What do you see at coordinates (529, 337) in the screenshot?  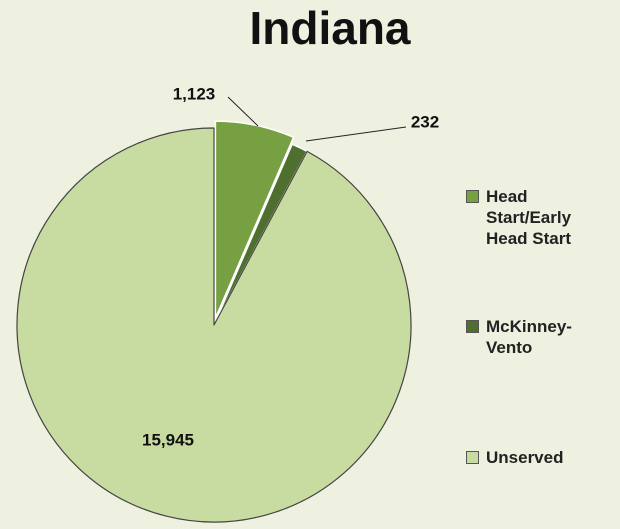 I see `legend-label: McKinney-Vento` at bounding box center [529, 337].